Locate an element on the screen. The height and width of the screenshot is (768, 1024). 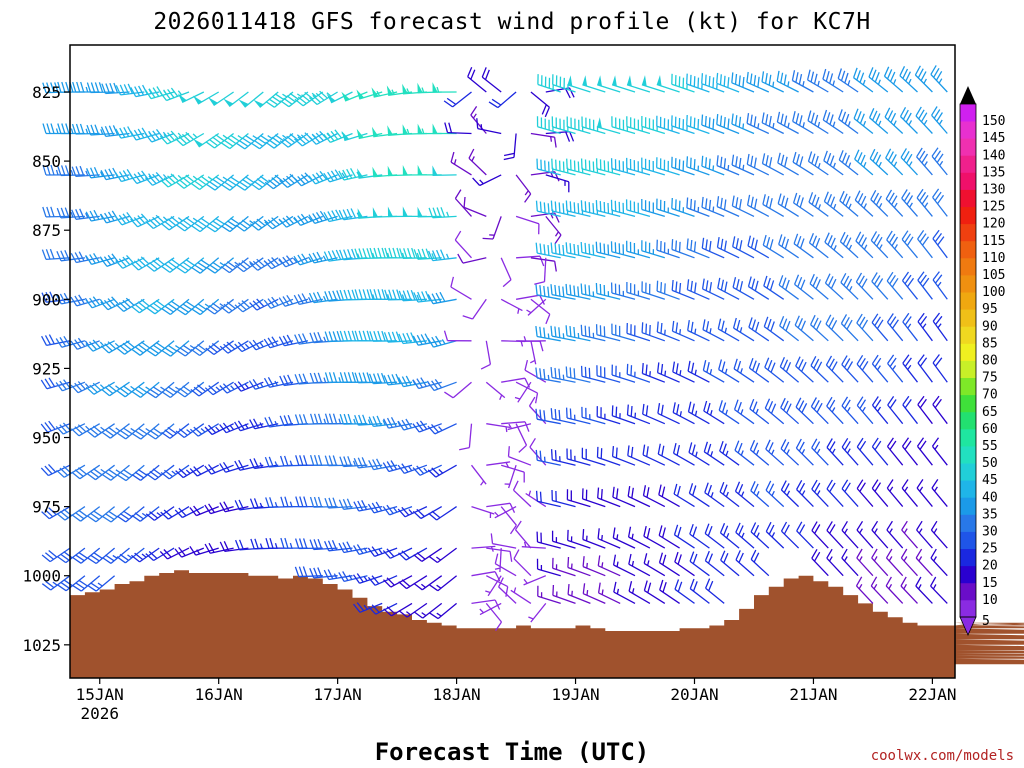
barb-pennant is located at coordinates (614, 81).